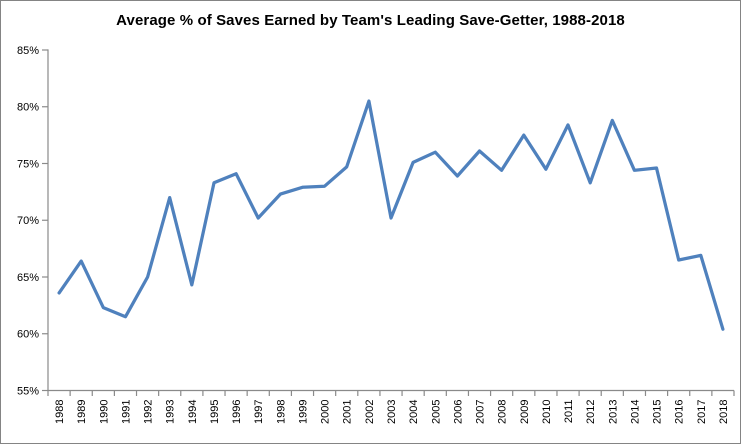 This screenshot has height=444, width=741. What do you see at coordinates (458, 412) in the screenshot?
I see `x-axis-label: 2006` at bounding box center [458, 412].